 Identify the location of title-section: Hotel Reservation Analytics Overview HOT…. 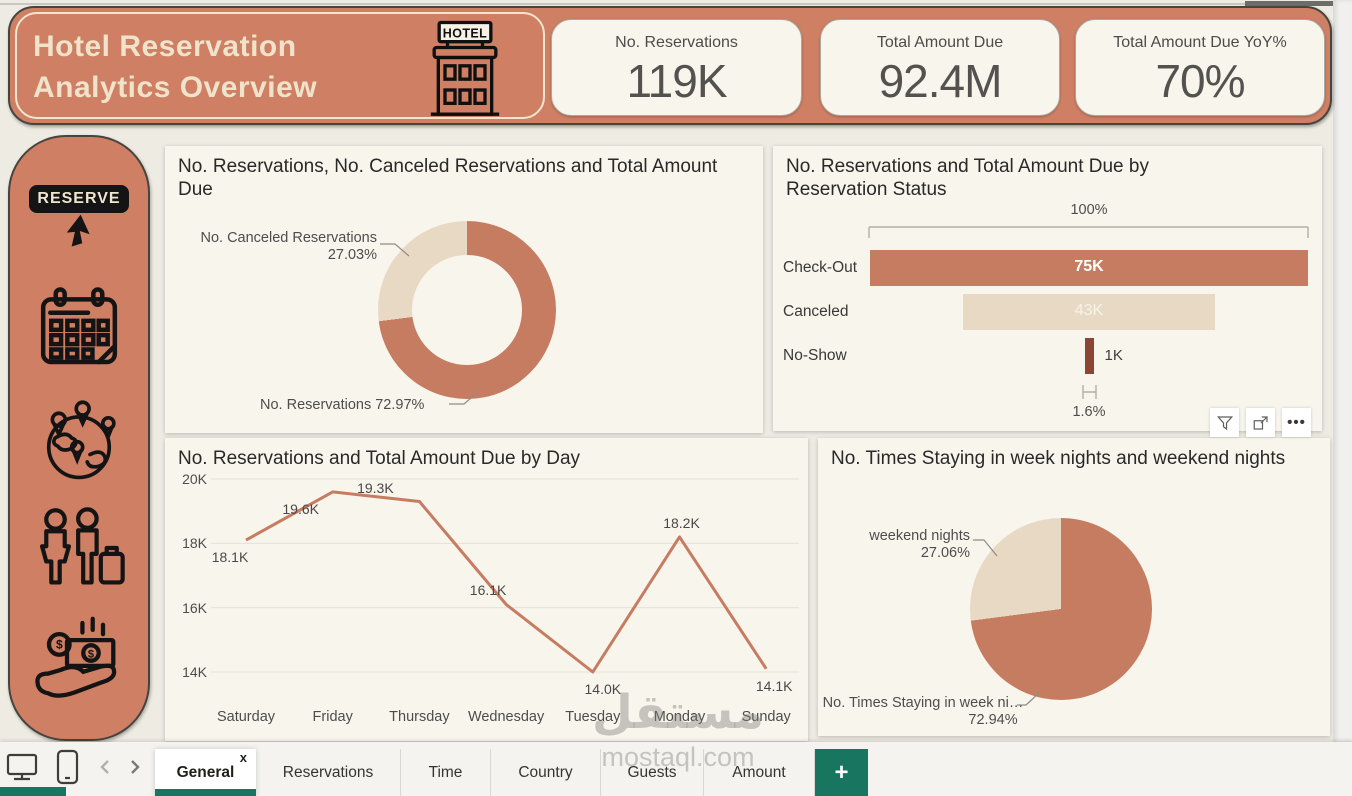
(280, 65).